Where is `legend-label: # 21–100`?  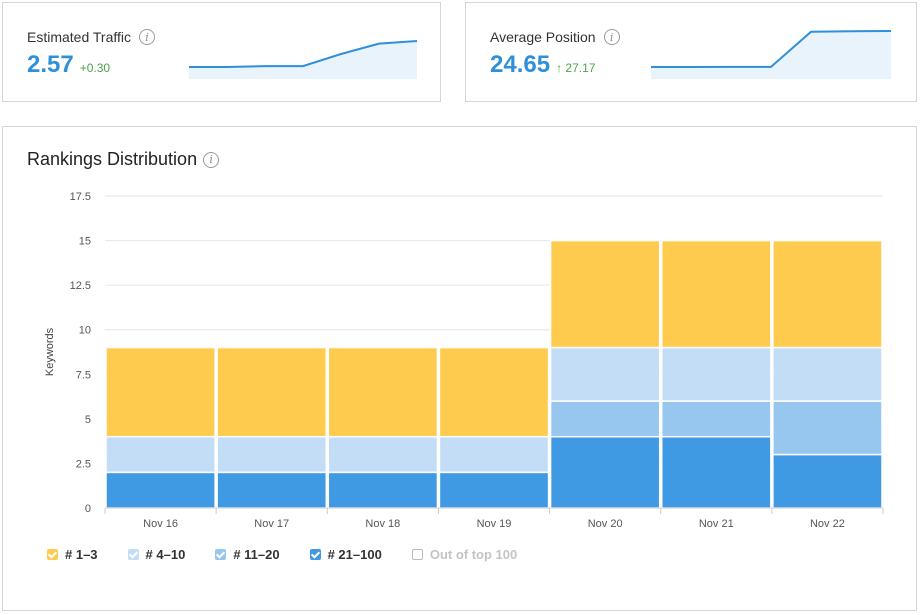 legend-label: # 21–100 is located at coordinates (354, 554).